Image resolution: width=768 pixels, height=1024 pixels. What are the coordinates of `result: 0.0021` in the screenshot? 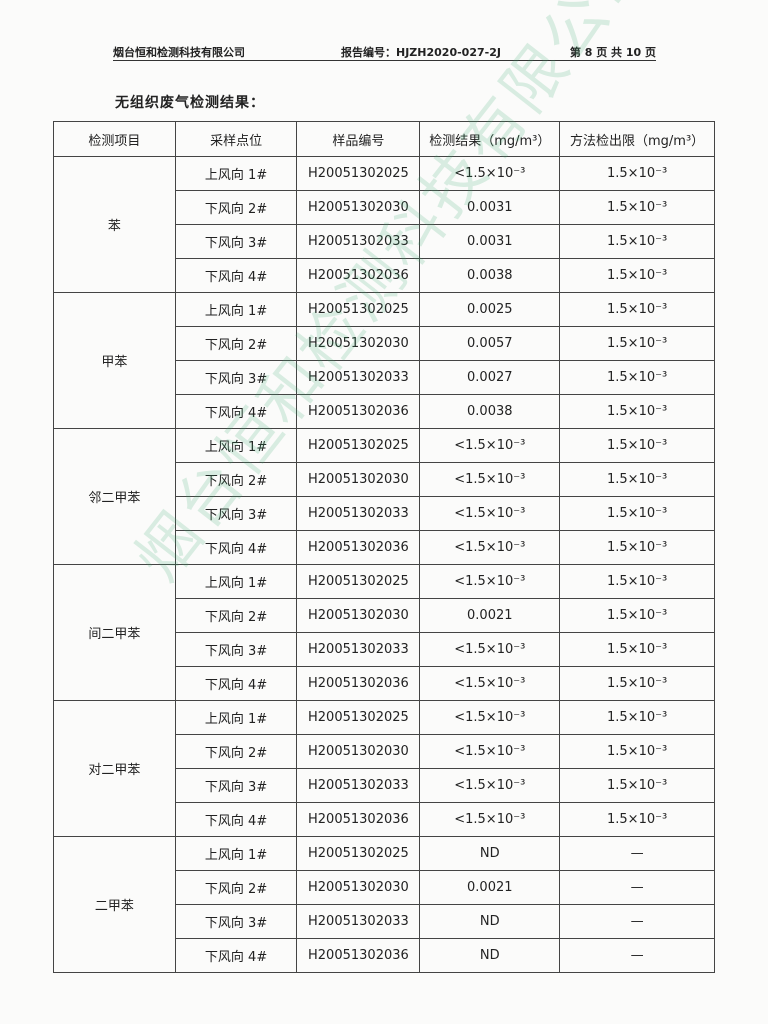 It's located at (490, 887).